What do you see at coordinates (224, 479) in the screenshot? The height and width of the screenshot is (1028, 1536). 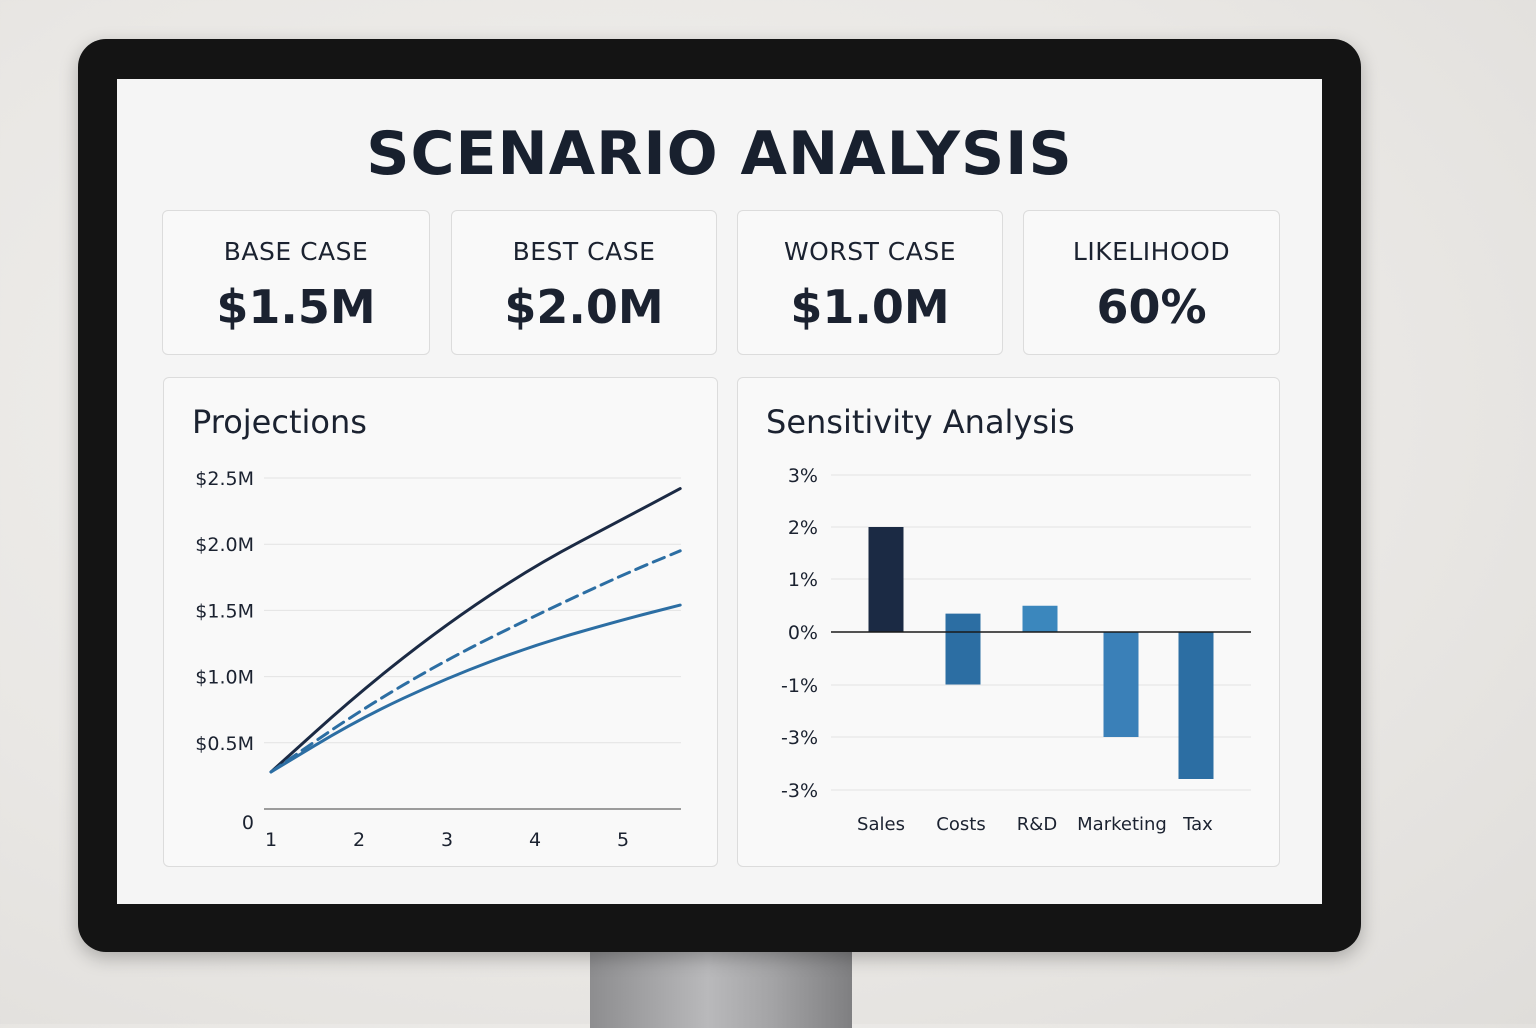 I see `y-tick-label: $2.5M` at bounding box center [224, 479].